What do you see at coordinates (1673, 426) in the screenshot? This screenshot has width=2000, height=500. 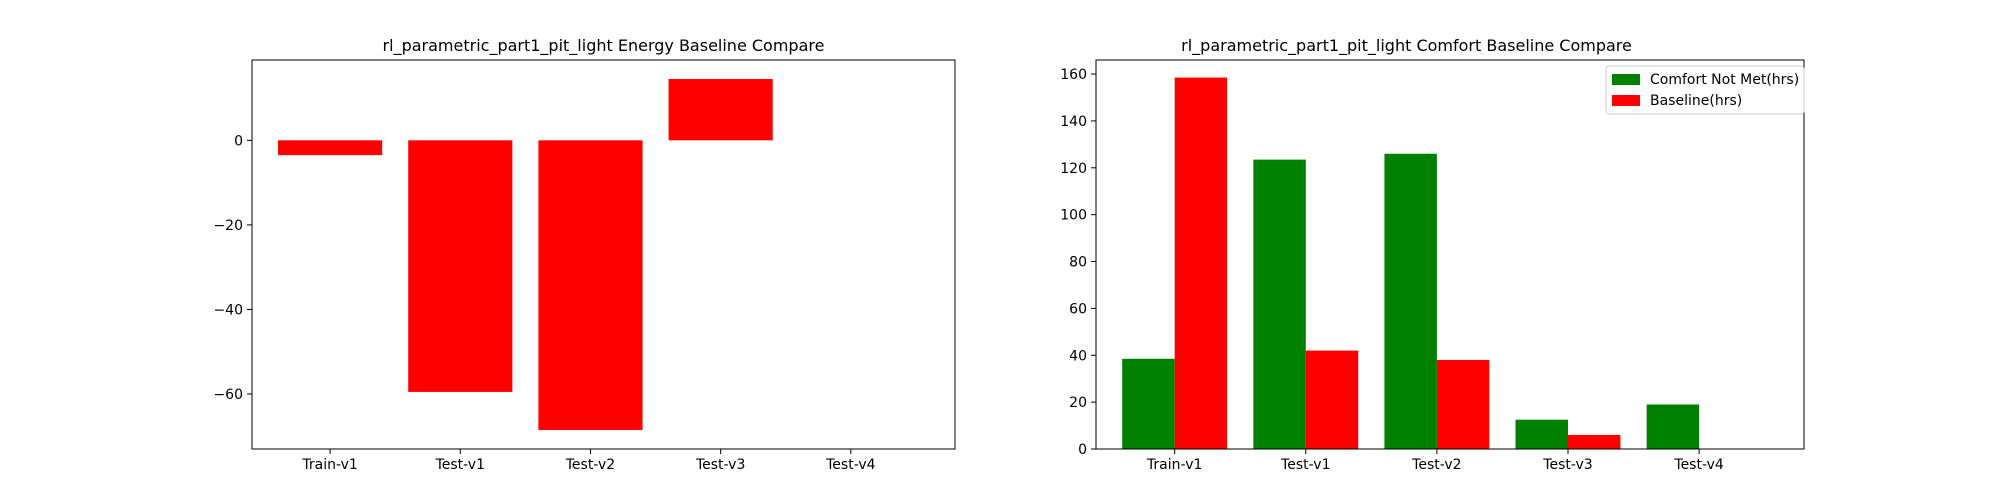 I see `comfort-bar-comfort-not-met-hrs-test-v4` at bounding box center [1673, 426].